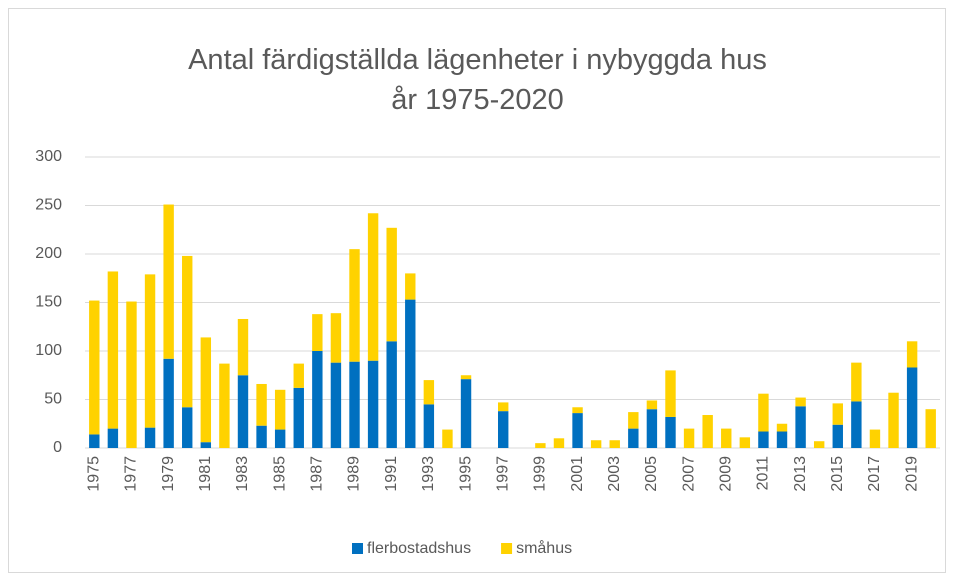 Image resolution: width=955 pixels, height=580 pixels. What do you see at coordinates (242, 474) in the screenshot?
I see `x-tick-label: 1983` at bounding box center [242, 474].